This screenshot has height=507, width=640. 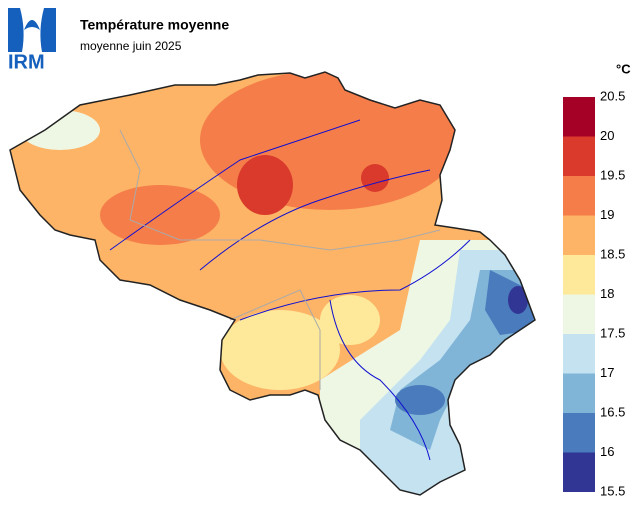 I want to click on legend-tick-label: 16, so click(x=607, y=451).